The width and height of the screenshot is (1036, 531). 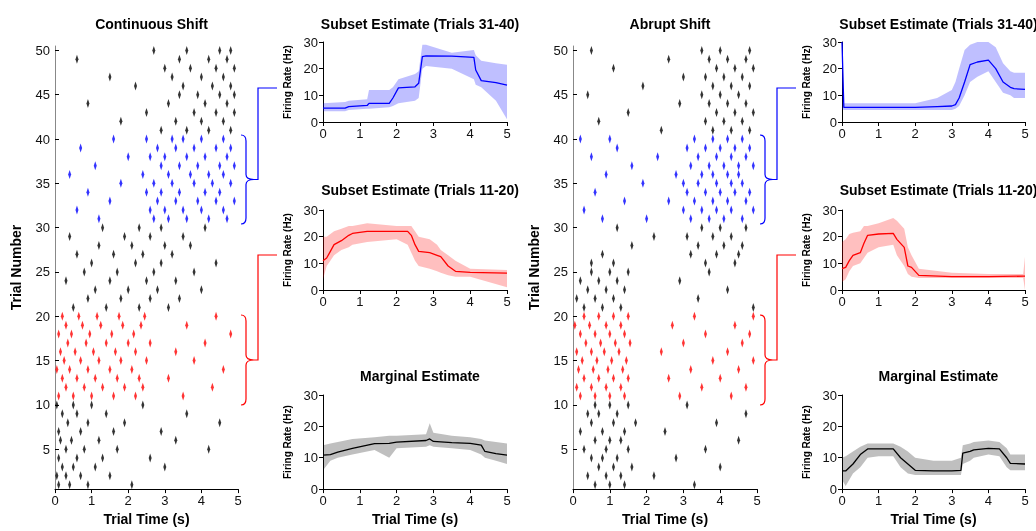 I want to click on chart-title: Continuous Shift, so click(x=152, y=24).